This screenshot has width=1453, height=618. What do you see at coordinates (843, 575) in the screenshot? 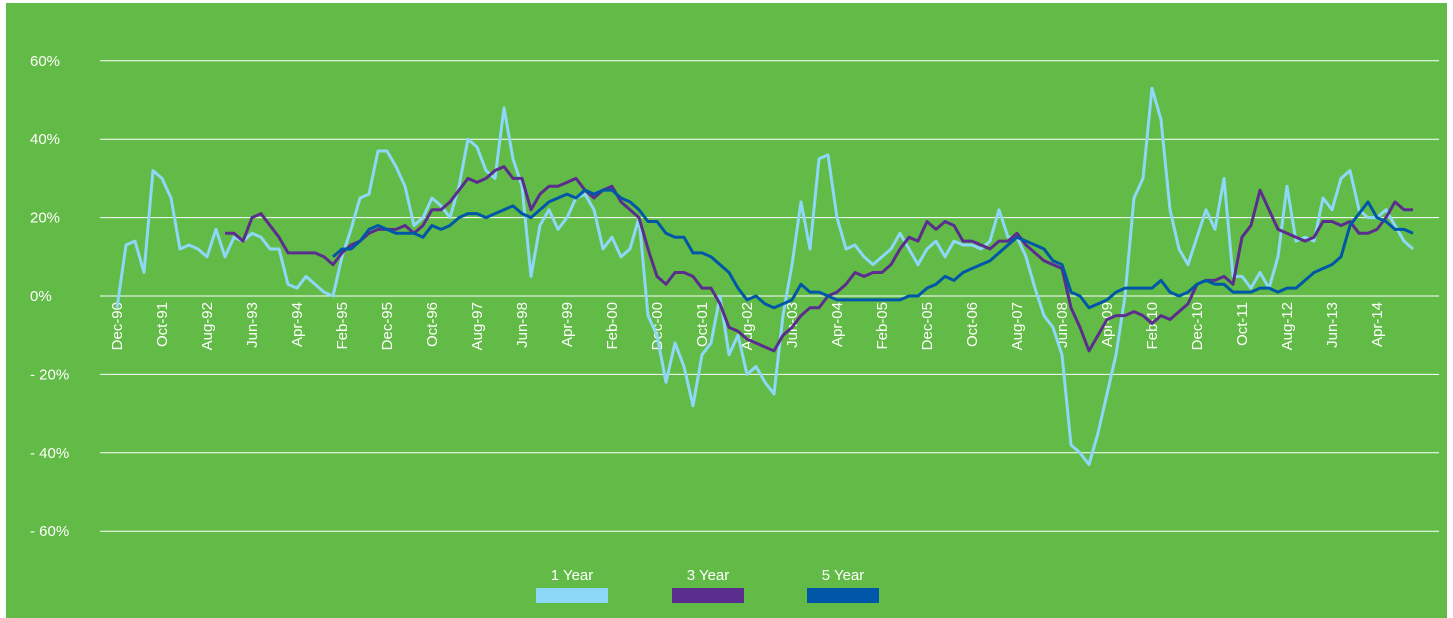
I see `legend-label: 5 Year` at bounding box center [843, 575].